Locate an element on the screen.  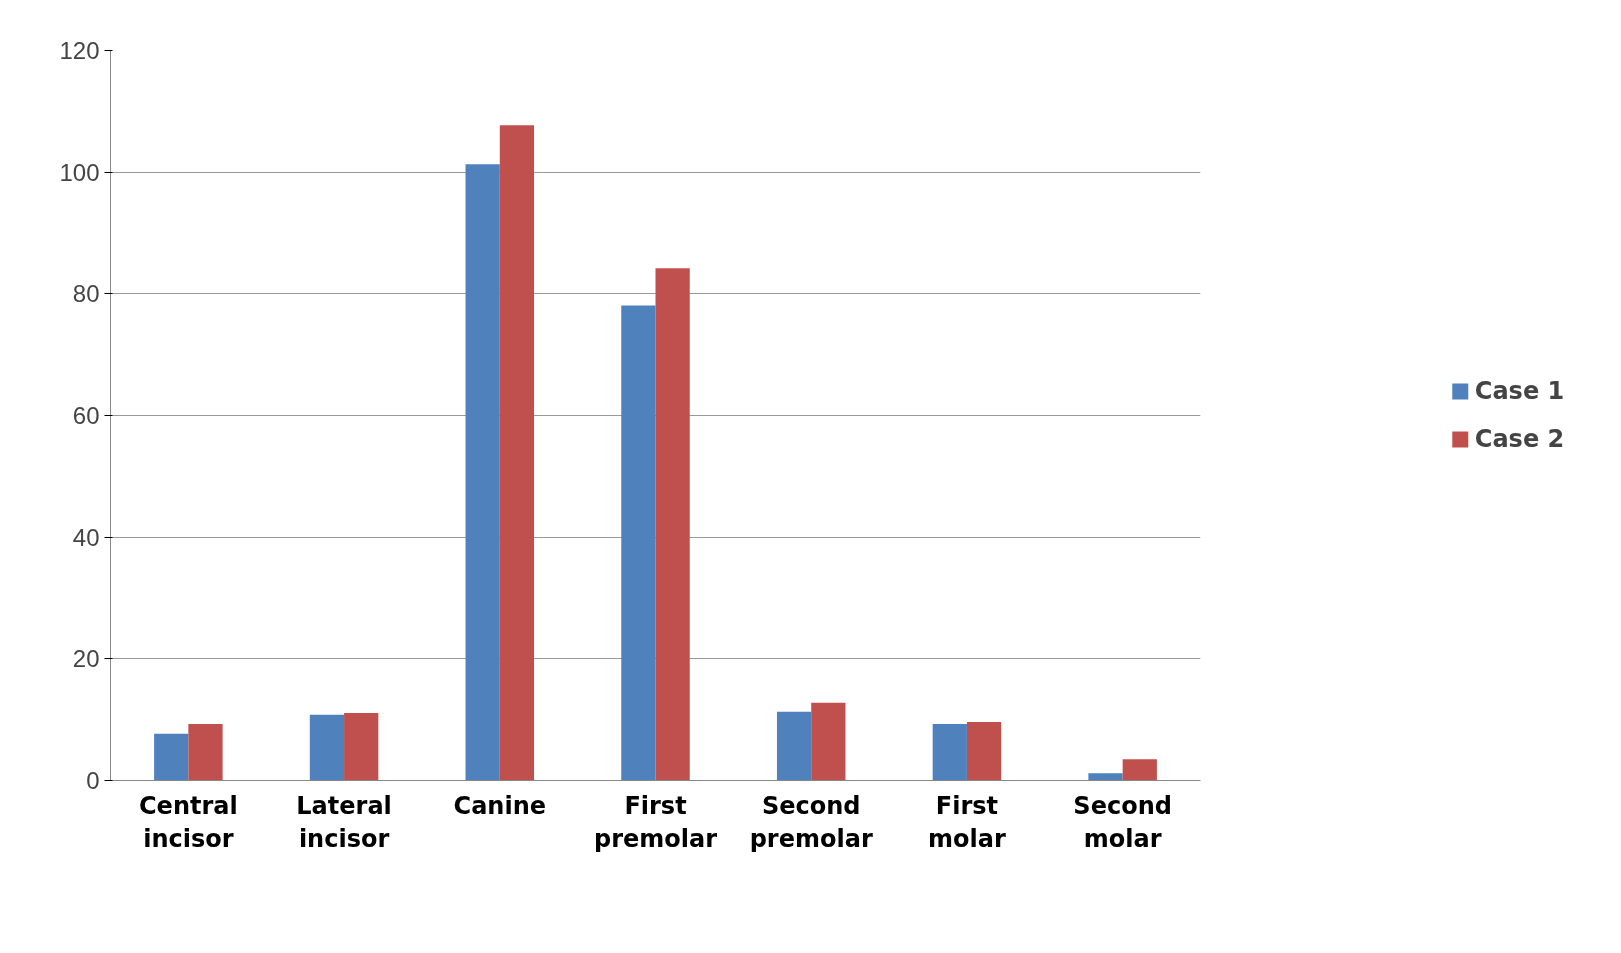
x-tick-label: Second premolar is located at coordinates (811, 822).